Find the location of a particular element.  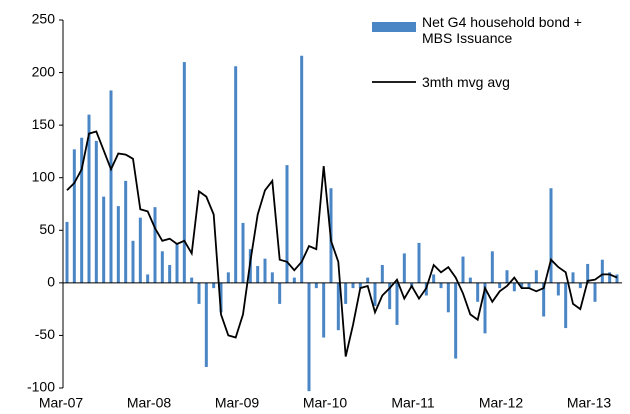

x-tick-label: Mar-12 is located at coordinates (501, 403).